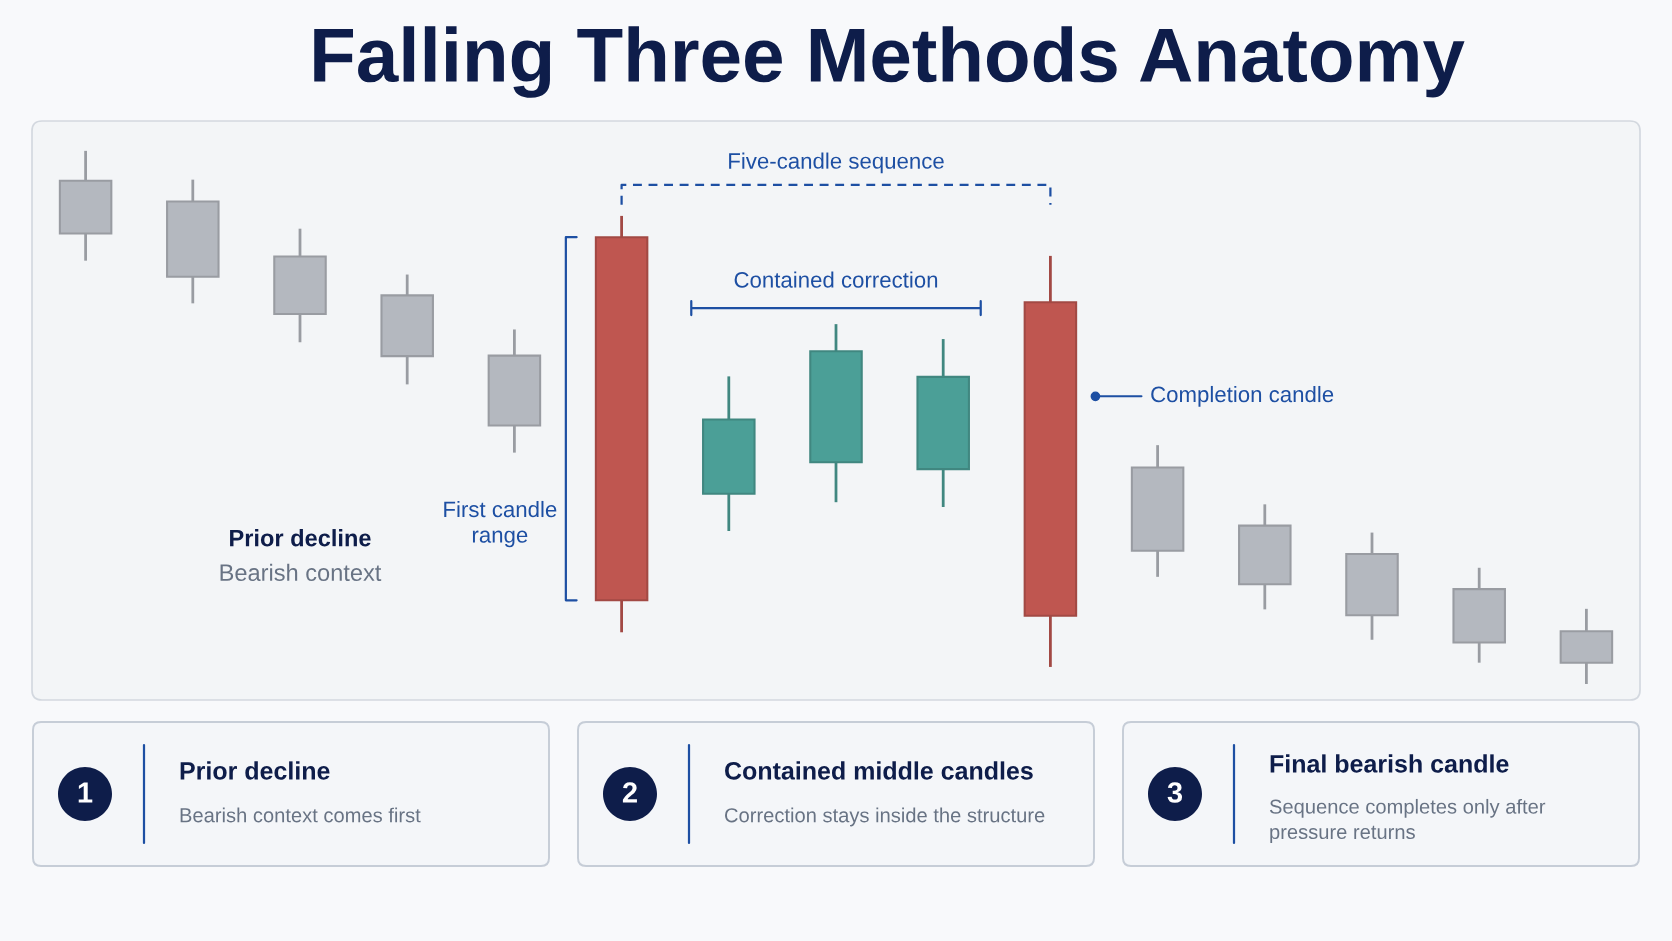 The height and width of the screenshot is (941, 1672). I want to click on text: Correction stays inside the structure, so click(885, 817).